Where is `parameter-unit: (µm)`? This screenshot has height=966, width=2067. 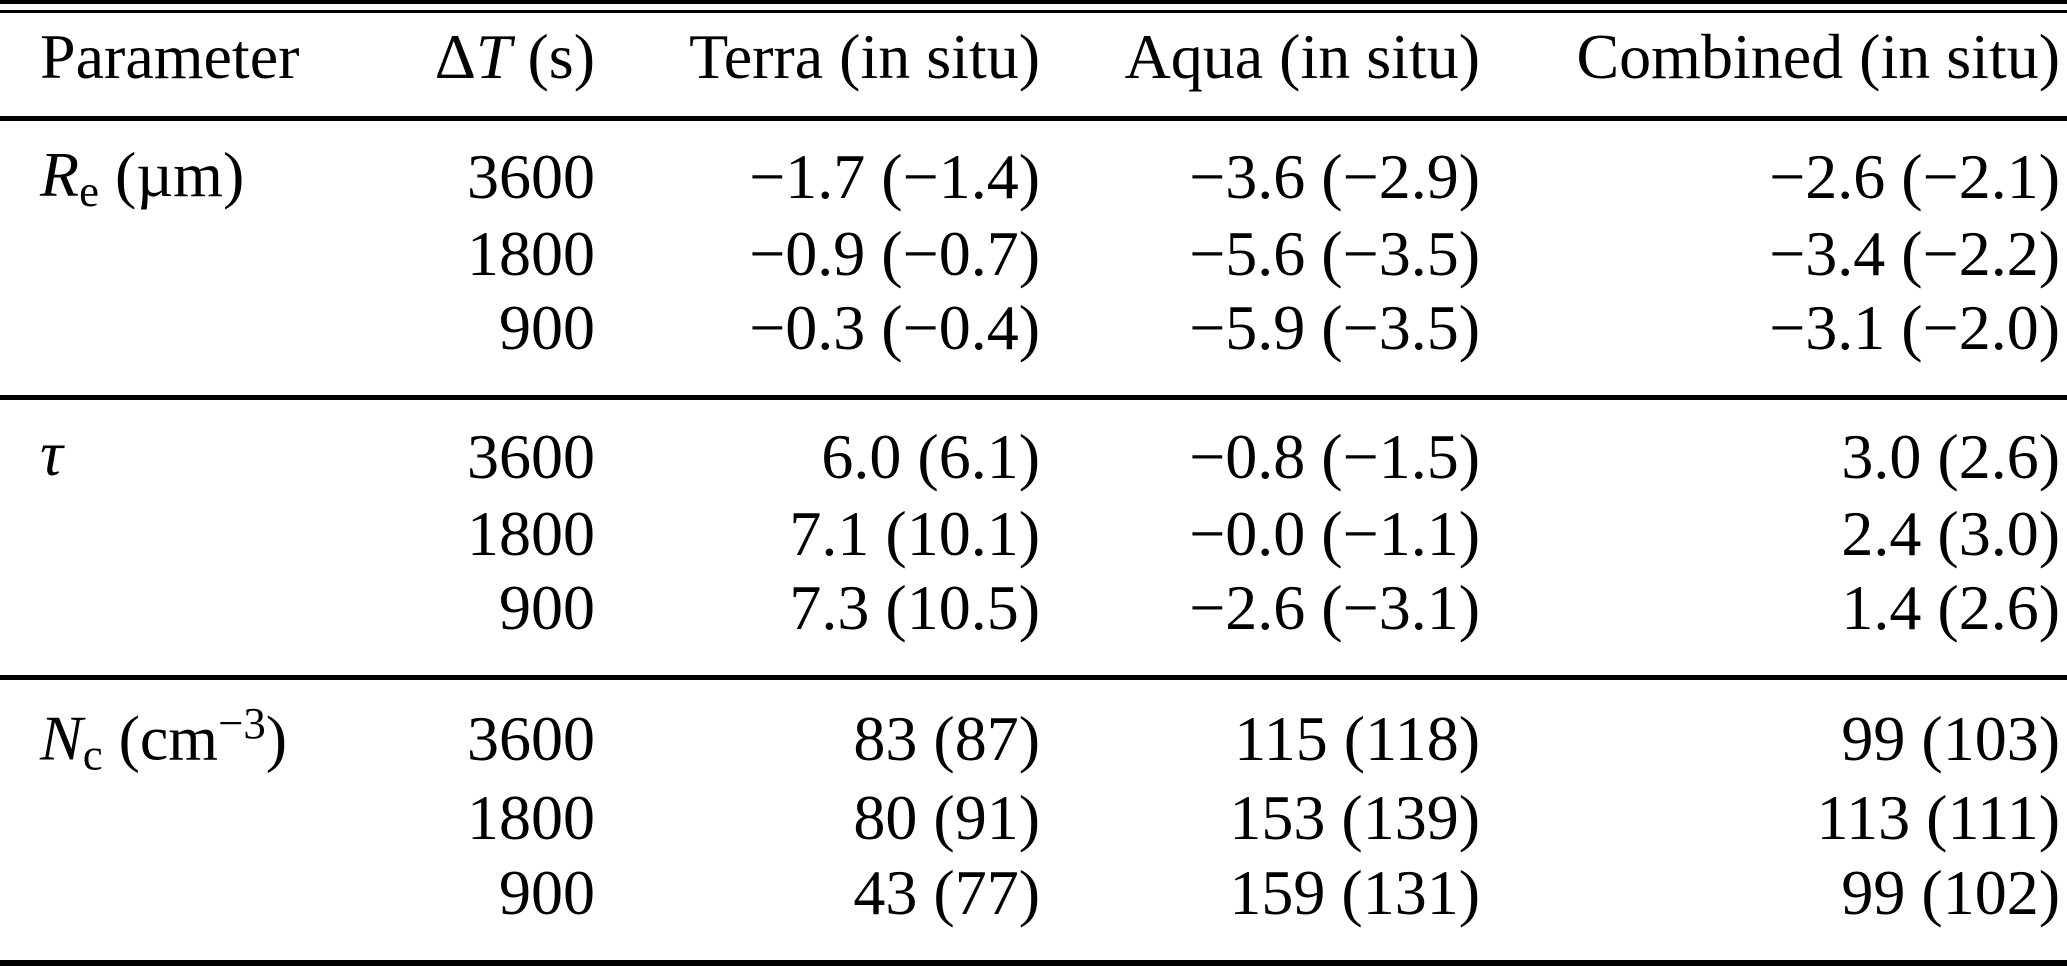
parameter-unit: (µm) is located at coordinates (171, 174).